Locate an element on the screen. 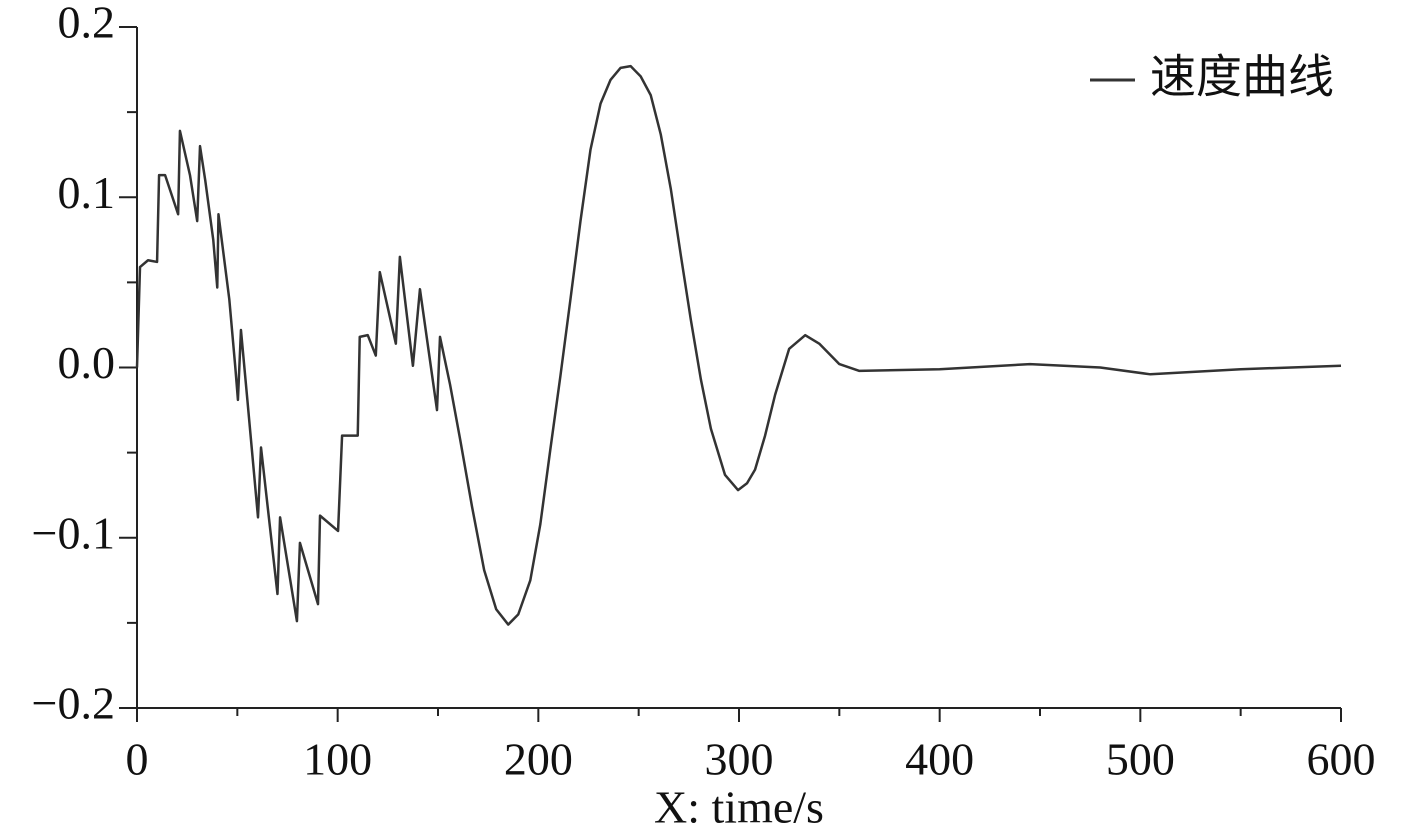  x-tick-label: 400 is located at coordinates (939, 759).